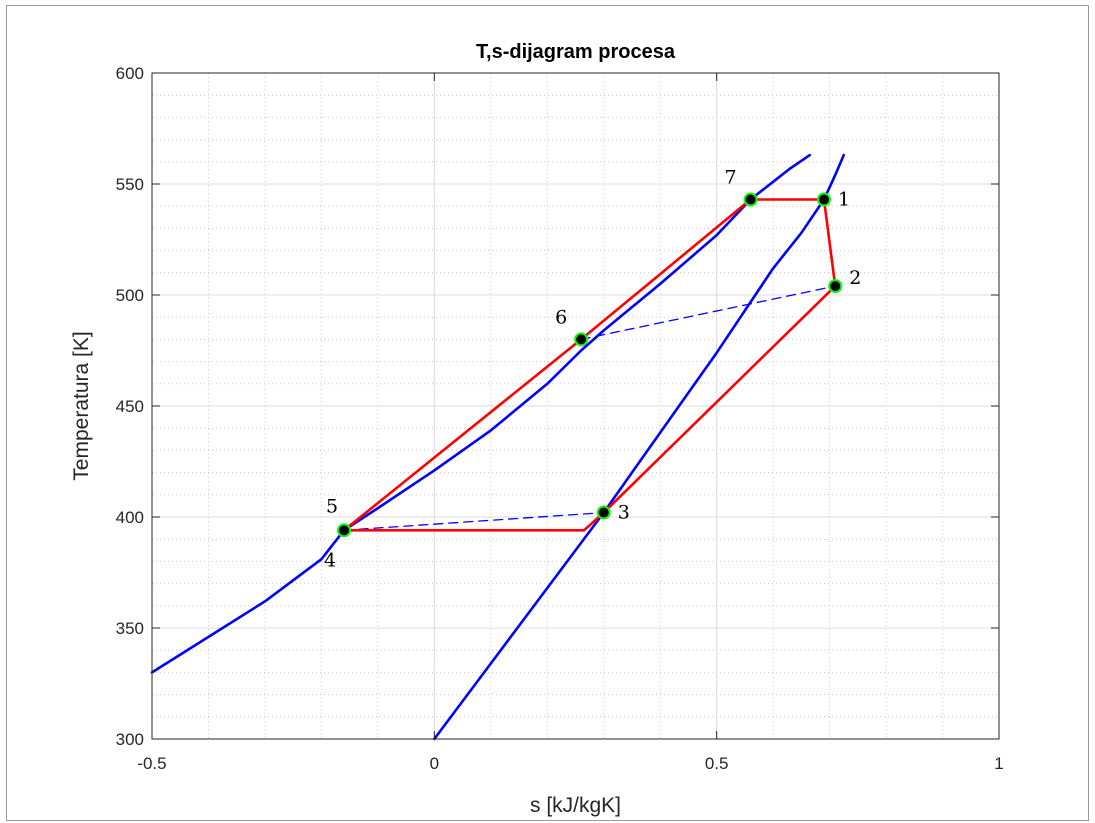  I want to click on y-tick-label: 550, so click(130, 184).